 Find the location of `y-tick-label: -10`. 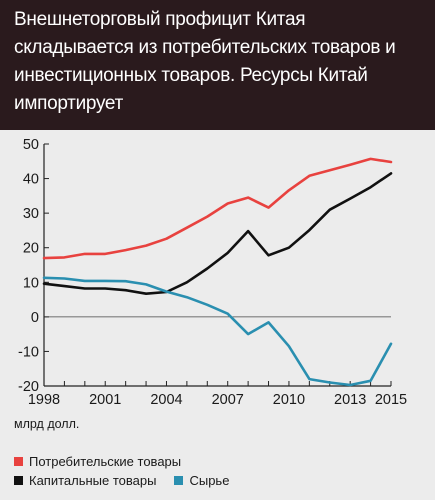

y-tick-label: -10 is located at coordinates (28, 352).